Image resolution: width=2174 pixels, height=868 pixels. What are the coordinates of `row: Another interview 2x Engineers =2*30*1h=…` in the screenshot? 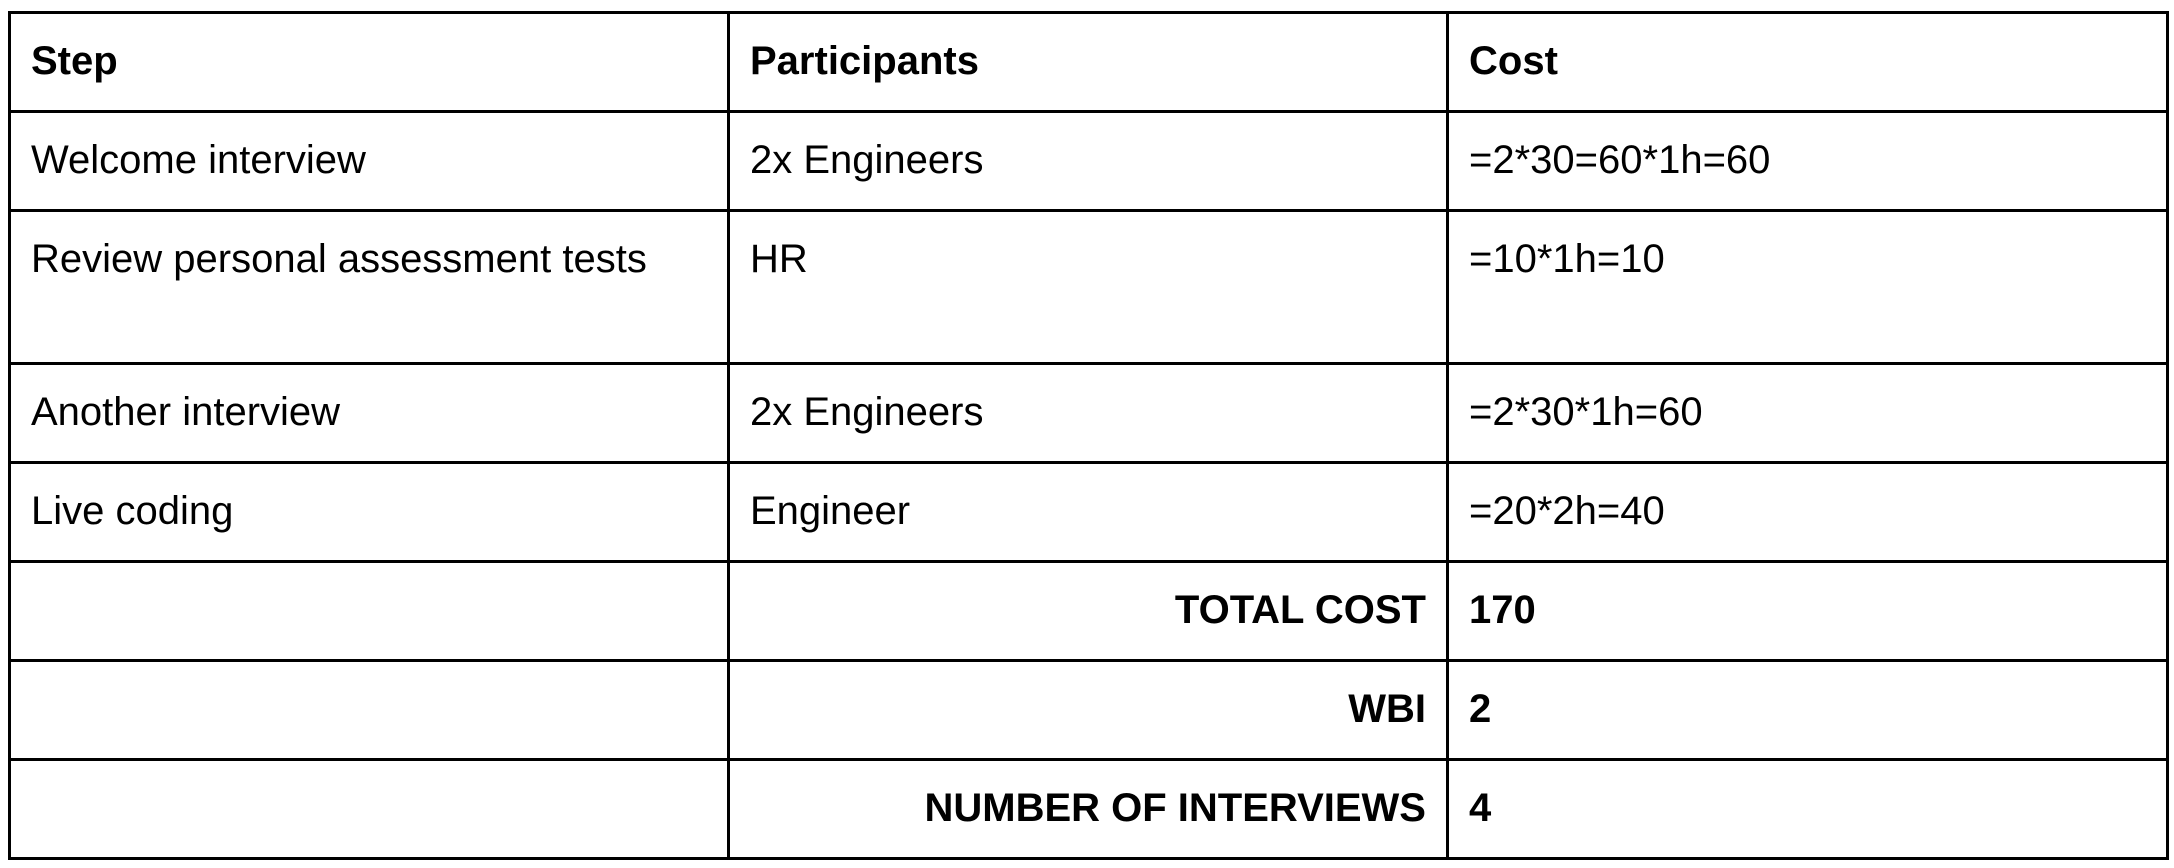 It's located at (1088, 413).